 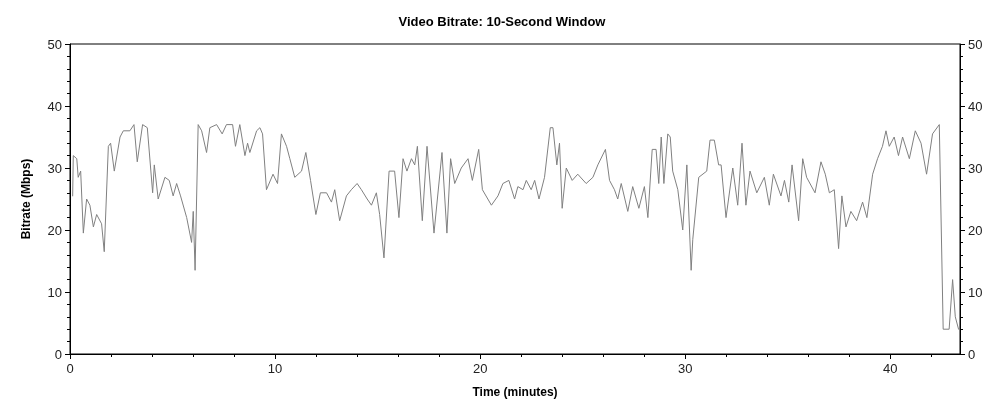 What do you see at coordinates (975, 44) in the screenshot?
I see `y2-tick-label: 50` at bounding box center [975, 44].